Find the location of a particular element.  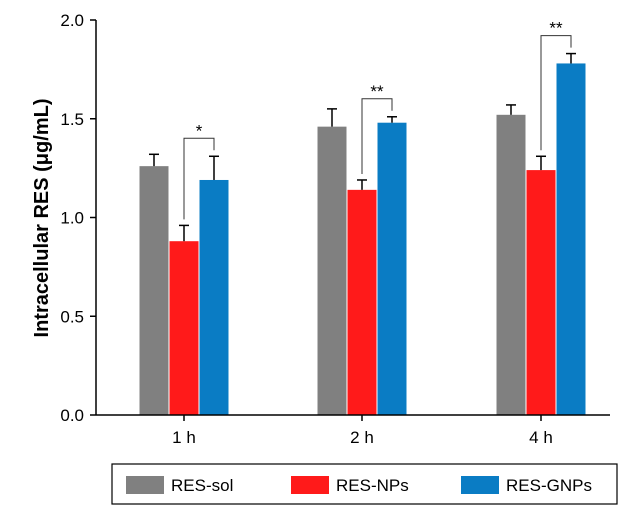

legend-box is located at coordinates (364, 484).